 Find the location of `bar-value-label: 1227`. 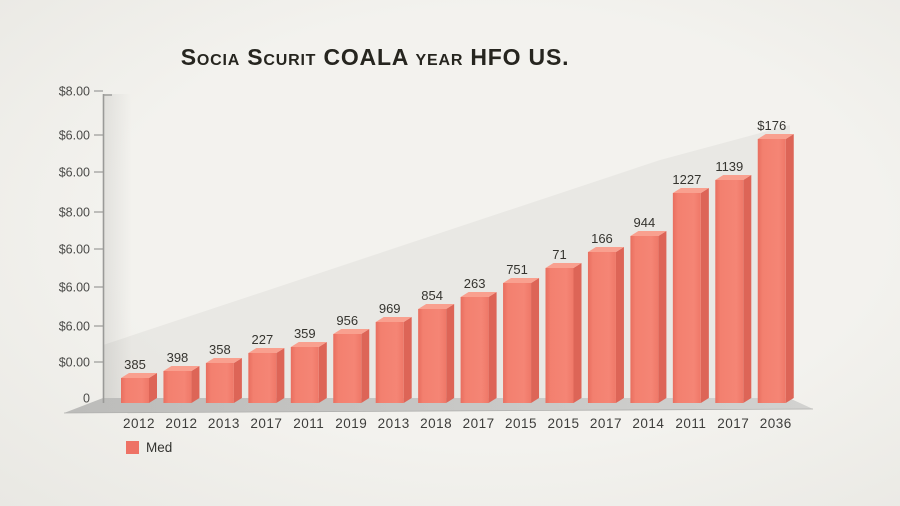

bar-value-label: 1227 is located at coordinates (686, 179).